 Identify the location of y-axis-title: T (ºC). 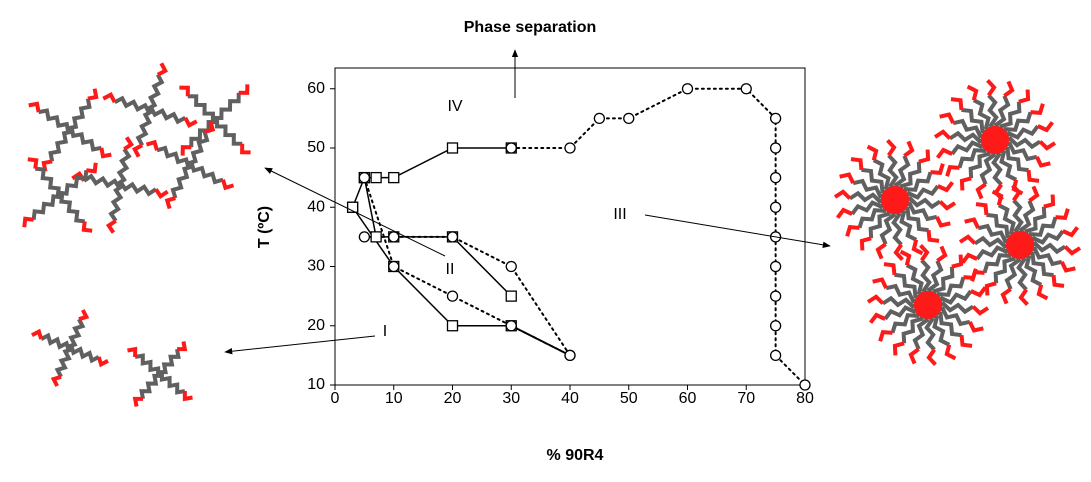
(264, 227).